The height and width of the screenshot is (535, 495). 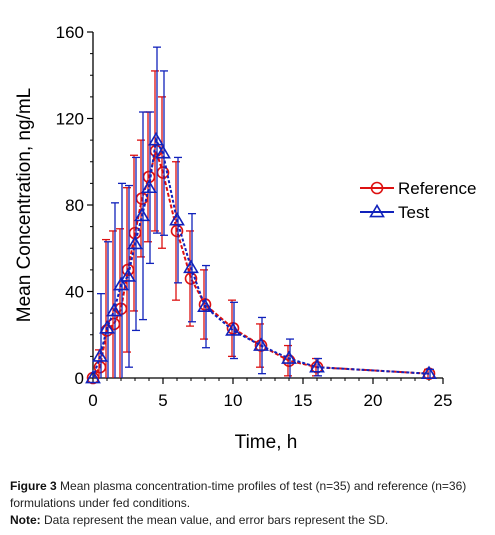 What do you see at coordinates (74, 292) in the screenshot?
I see `y-tick-label: 40` at bounding box center [74, 292].